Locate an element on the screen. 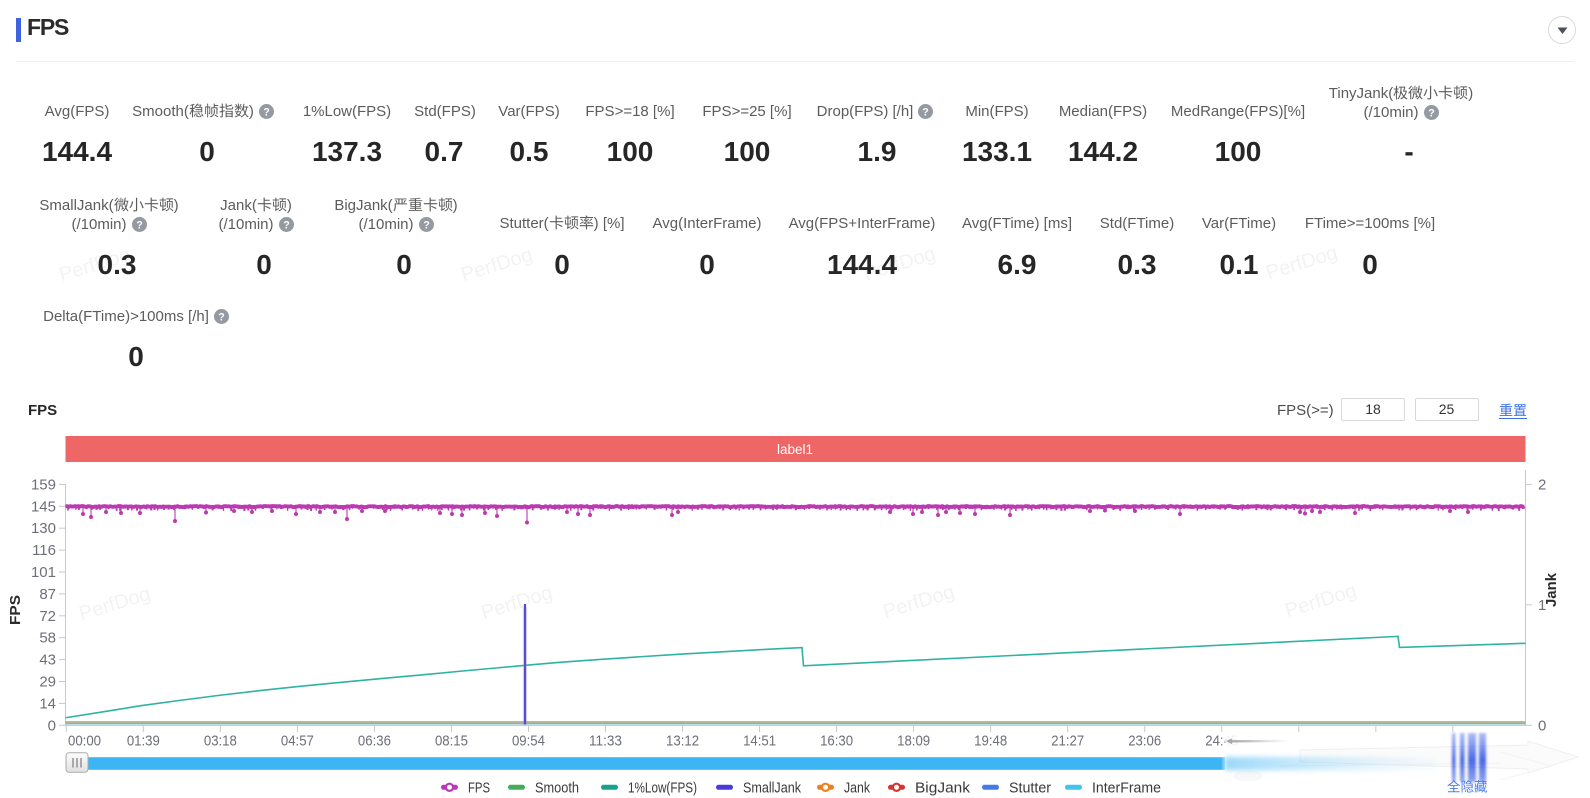 This screenshot has height=798, width=1590. svg-text: 21:27 is located at coordinates (1067, 741).